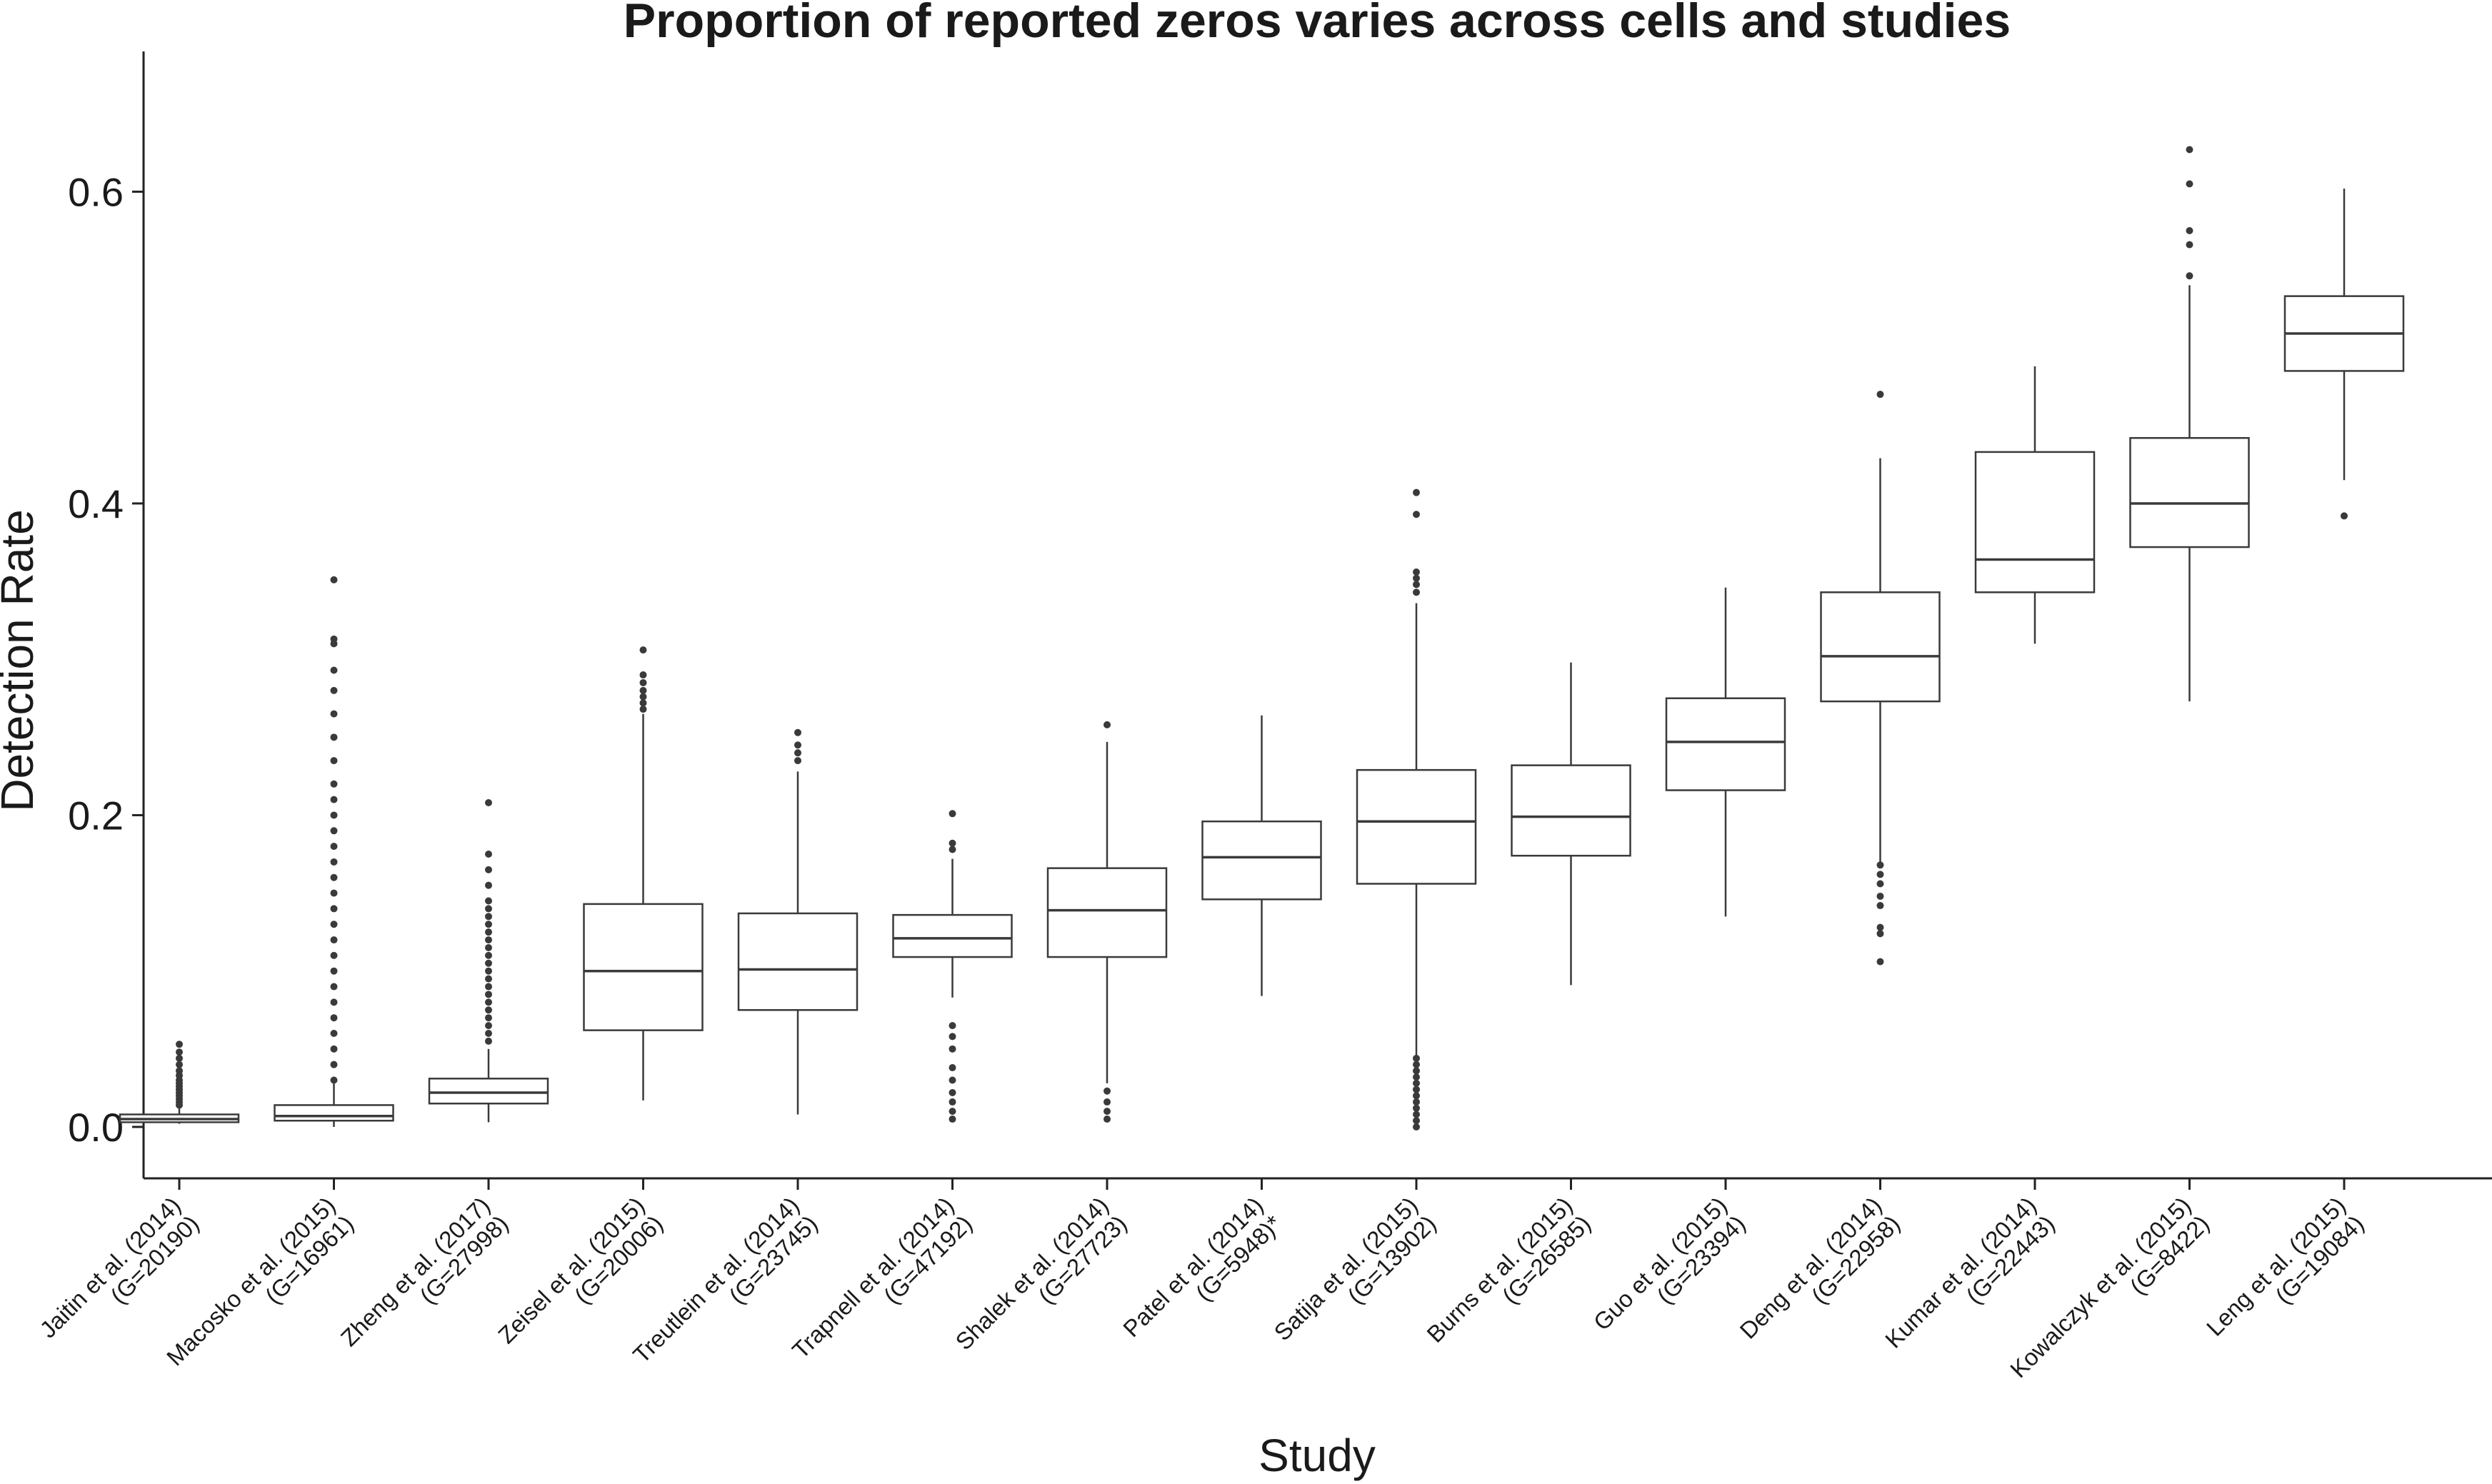 This screenshot has height=1484, width=2492. Describe the element at coordinates (96, 191) in the screenshot. I see `y-tick-label: 0.6` at that location.